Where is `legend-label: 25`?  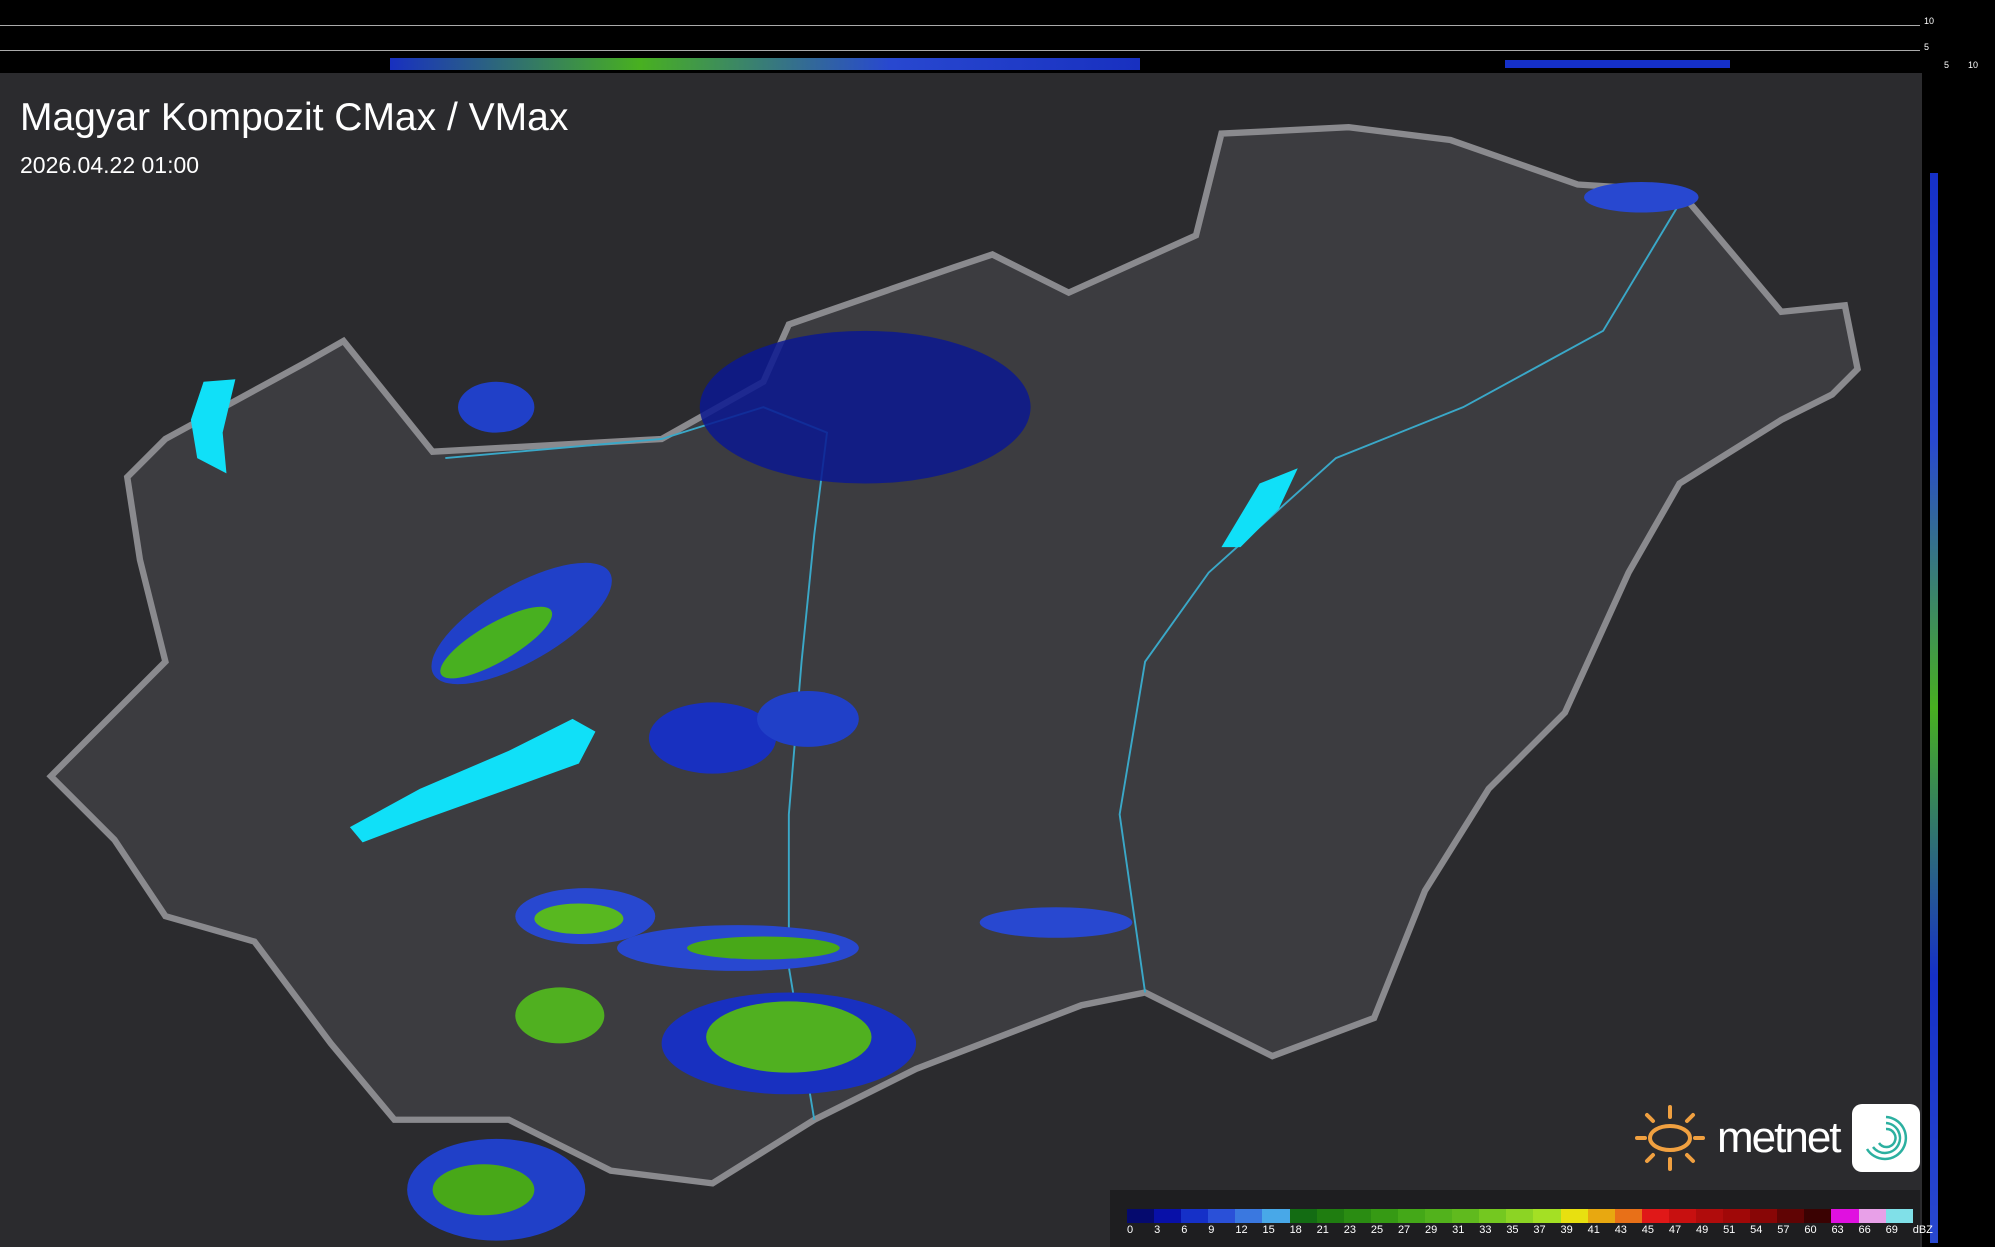
legend-label: 25 is located at coordinates (1377, 1230).